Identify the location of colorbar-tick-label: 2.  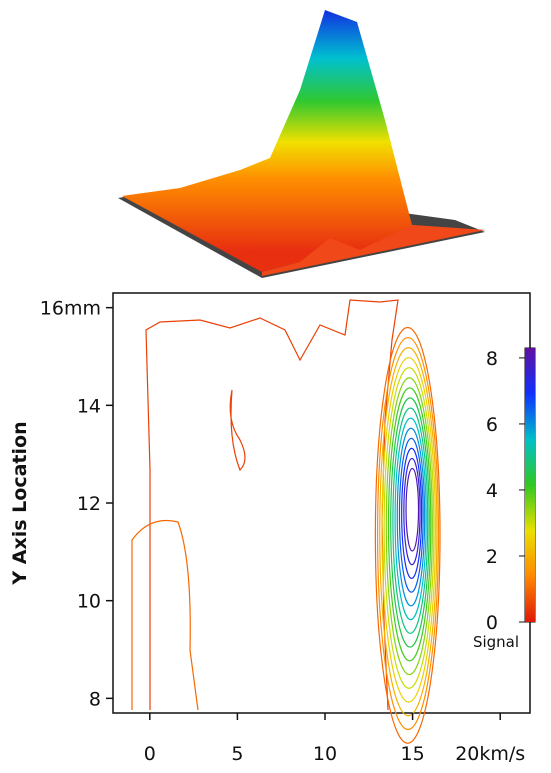
(492, 557).